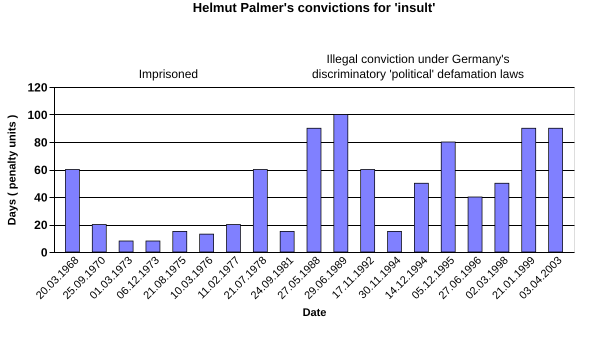 This screenshot has width=615, height=337. I want to click on y-tick-label: 0, so click(44, 253).